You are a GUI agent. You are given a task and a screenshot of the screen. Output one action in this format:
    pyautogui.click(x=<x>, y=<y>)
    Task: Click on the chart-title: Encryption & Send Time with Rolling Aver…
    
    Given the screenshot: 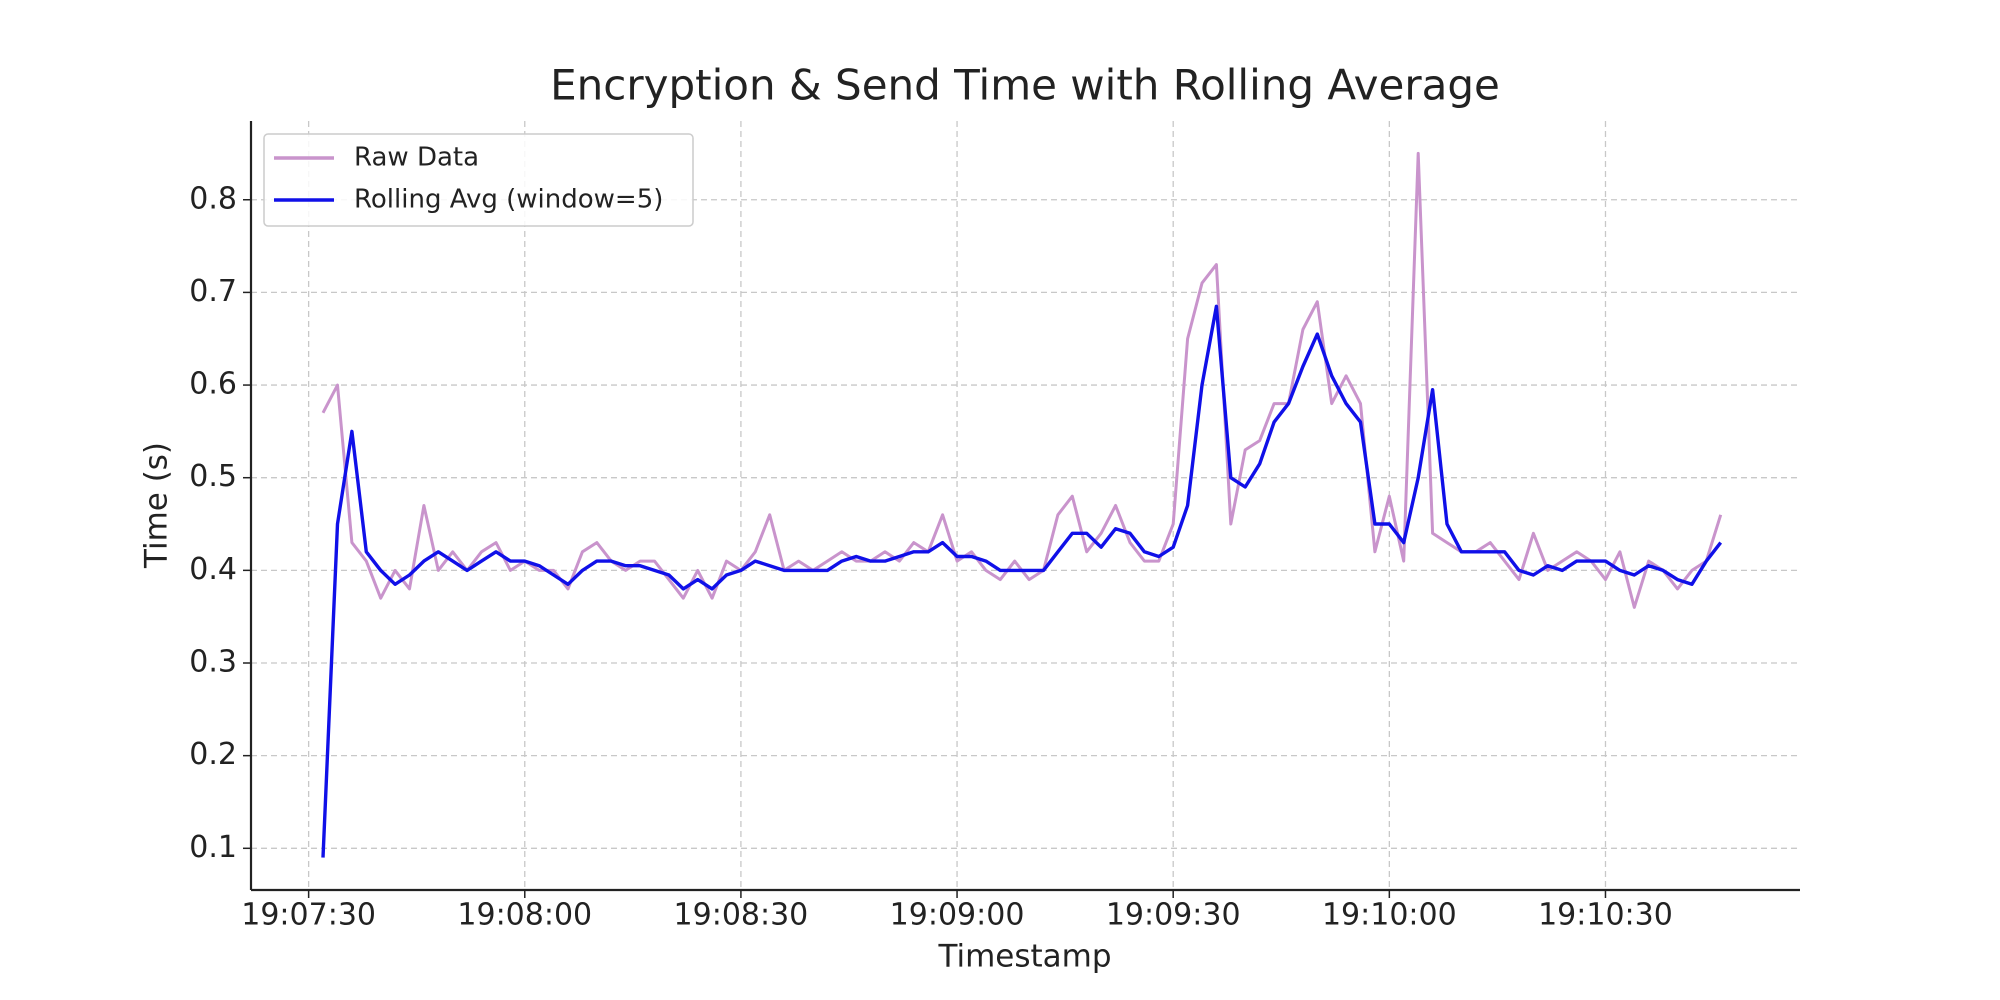 What is the action you would take?
    pyautogui.click(x=1025, y=85)
    